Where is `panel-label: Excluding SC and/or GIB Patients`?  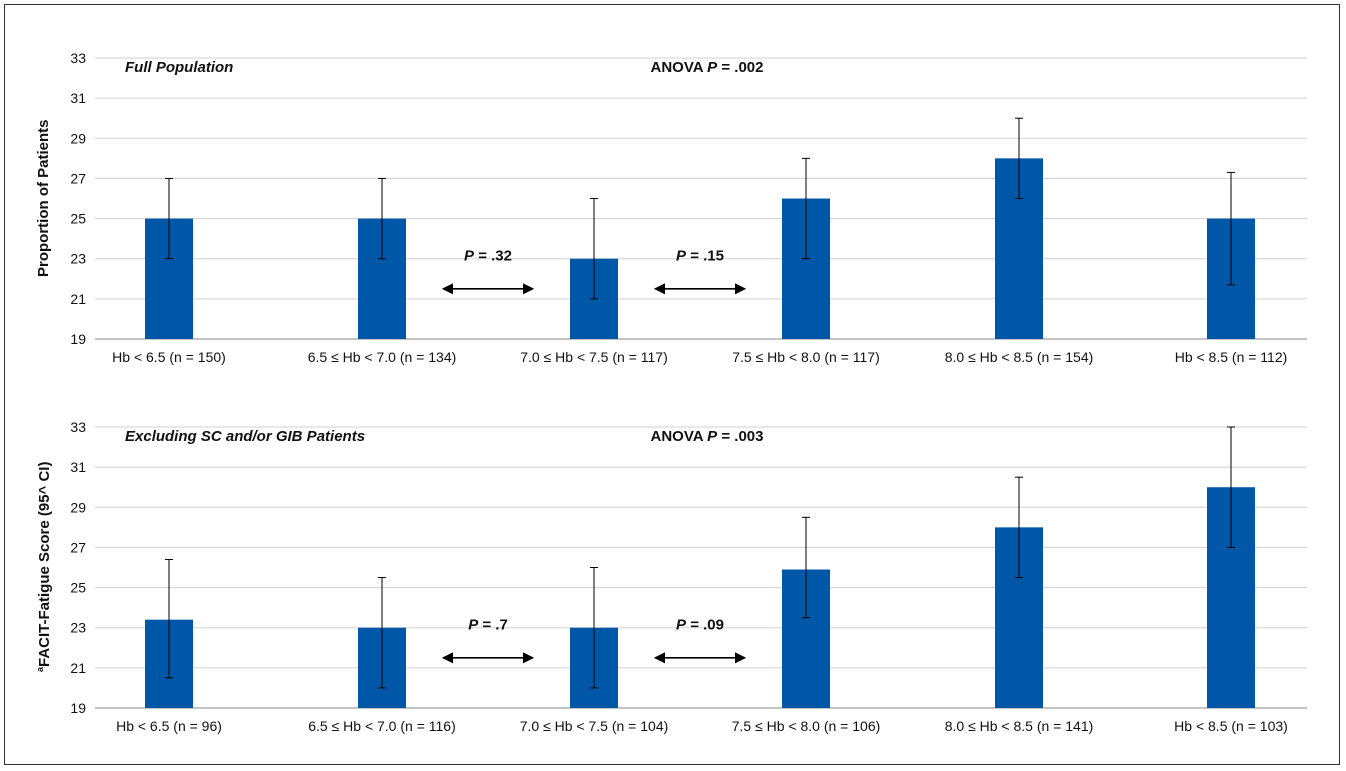 panel-label: Excluding SC and/or GIB Patients is located at coordinates (245, 436).